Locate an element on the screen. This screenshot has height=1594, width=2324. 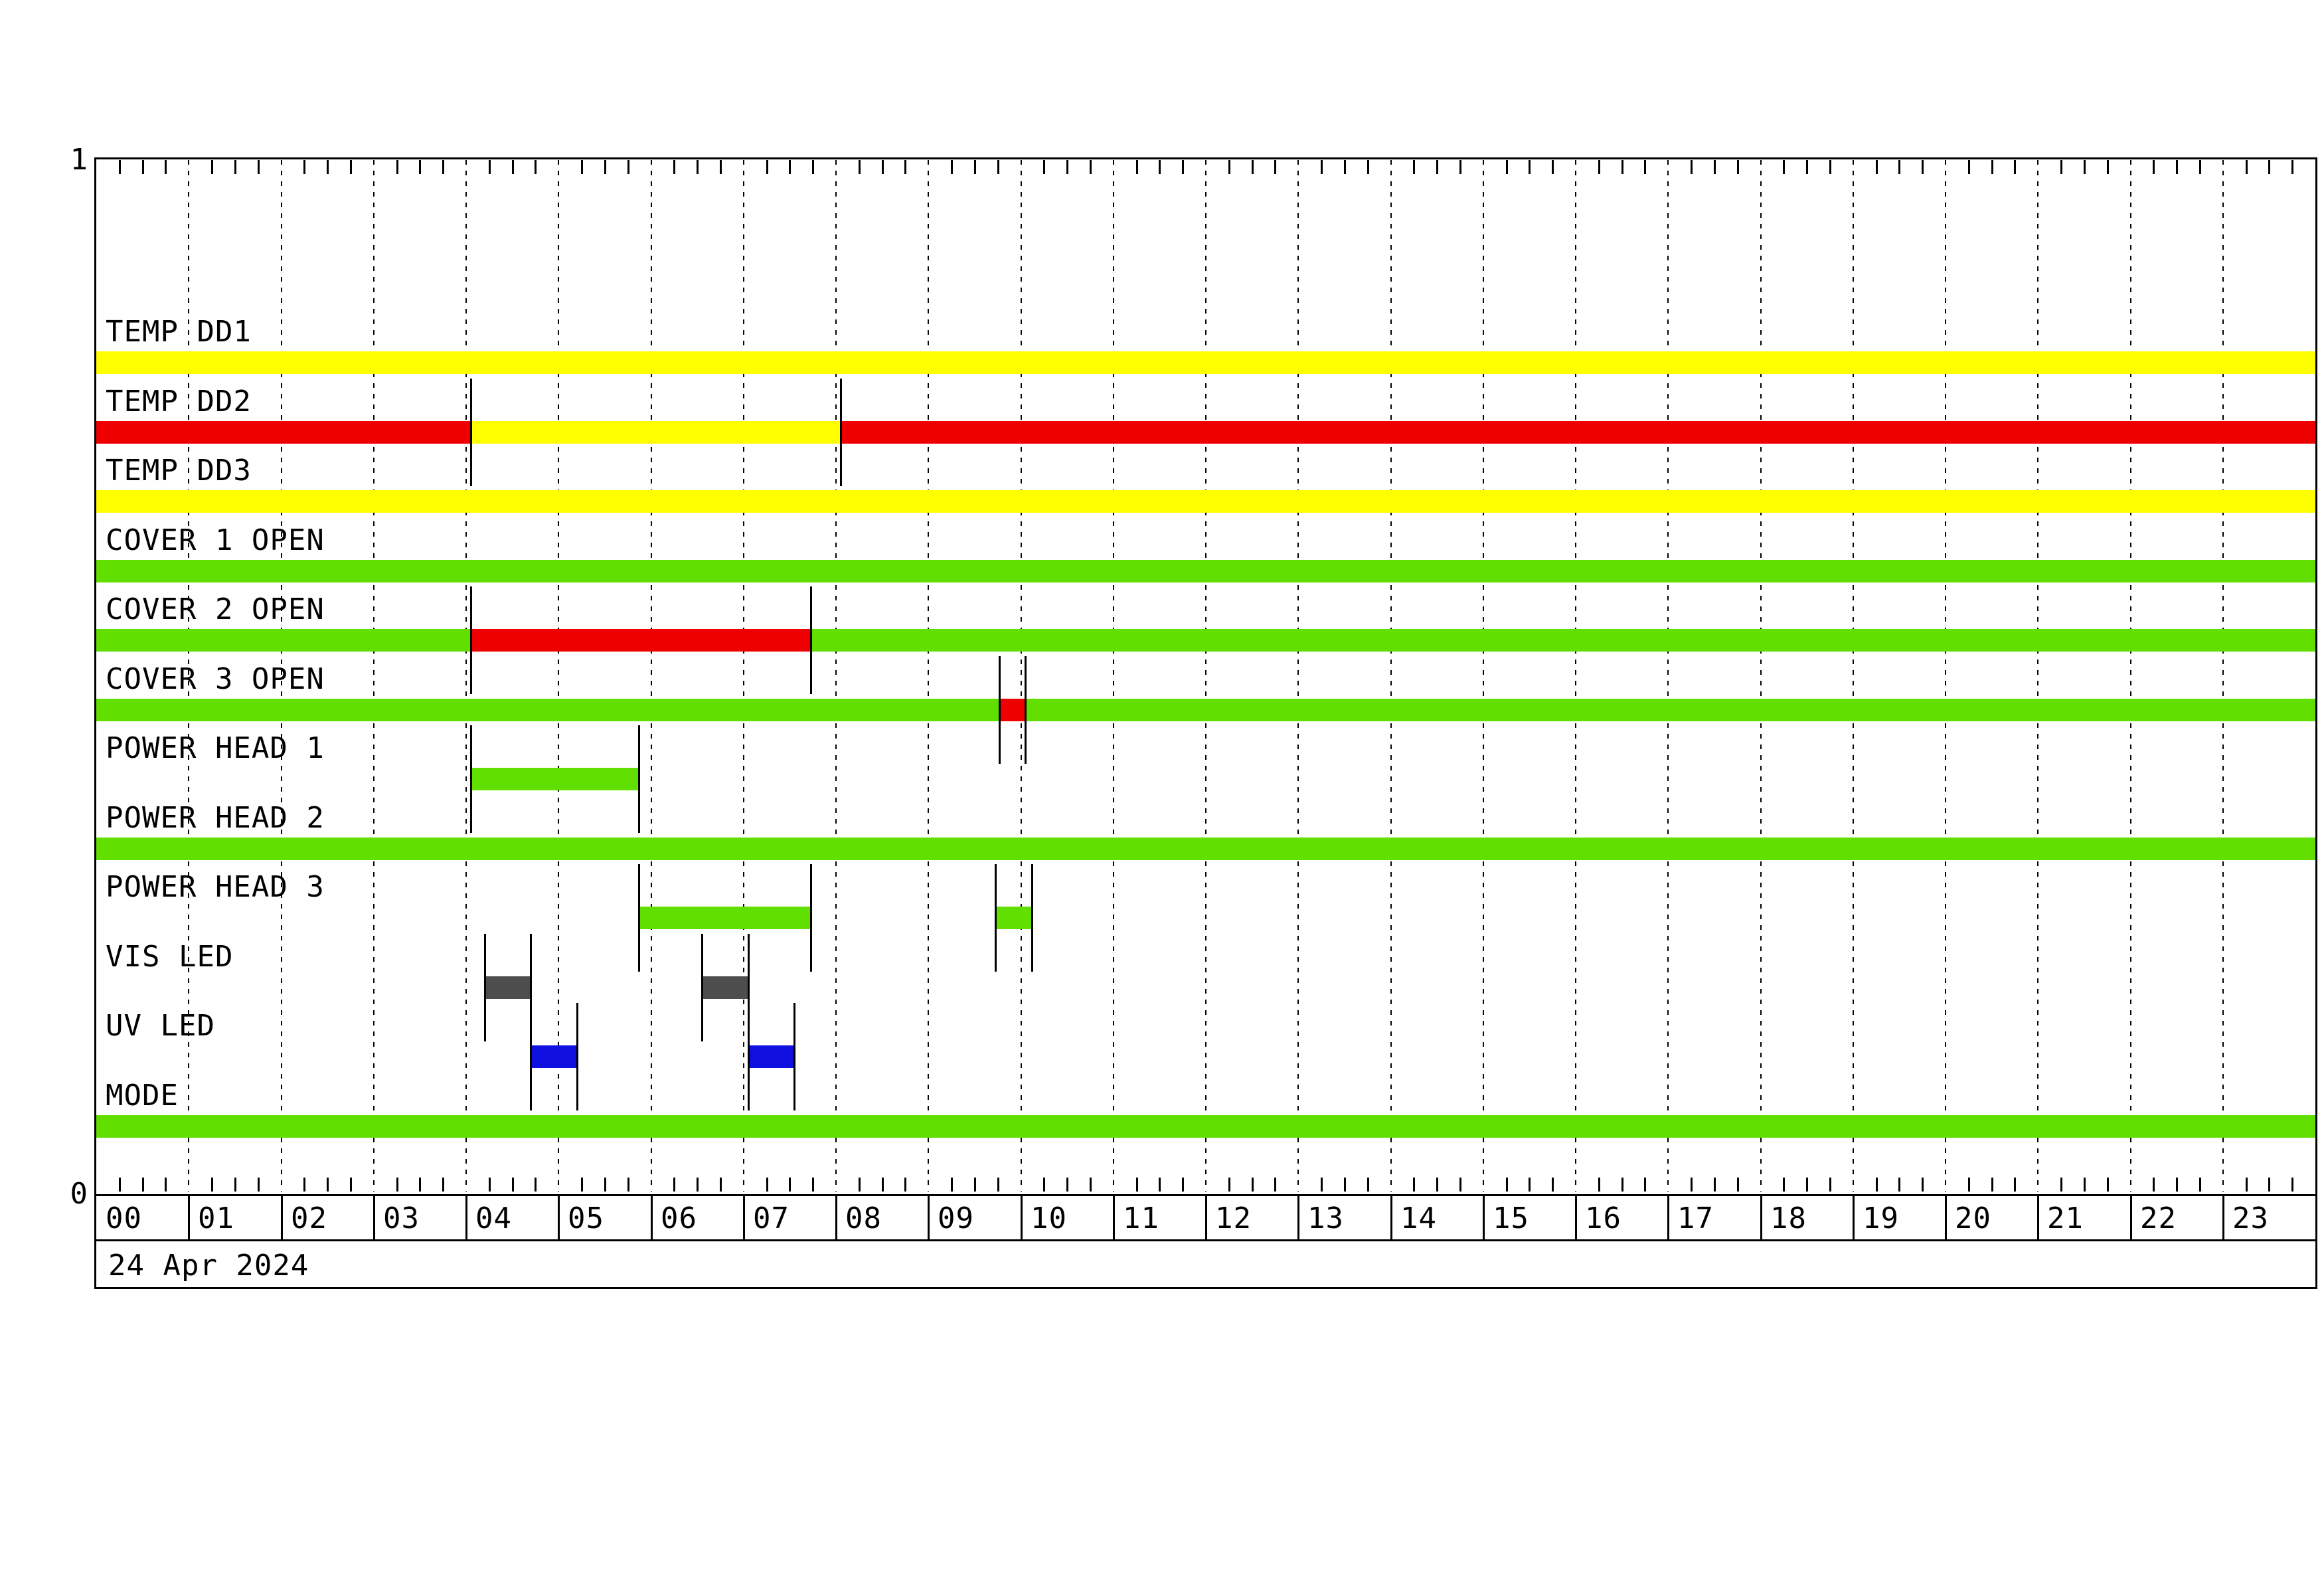
hour-tick-label: 19 is located at coordinates (1881, 1218).